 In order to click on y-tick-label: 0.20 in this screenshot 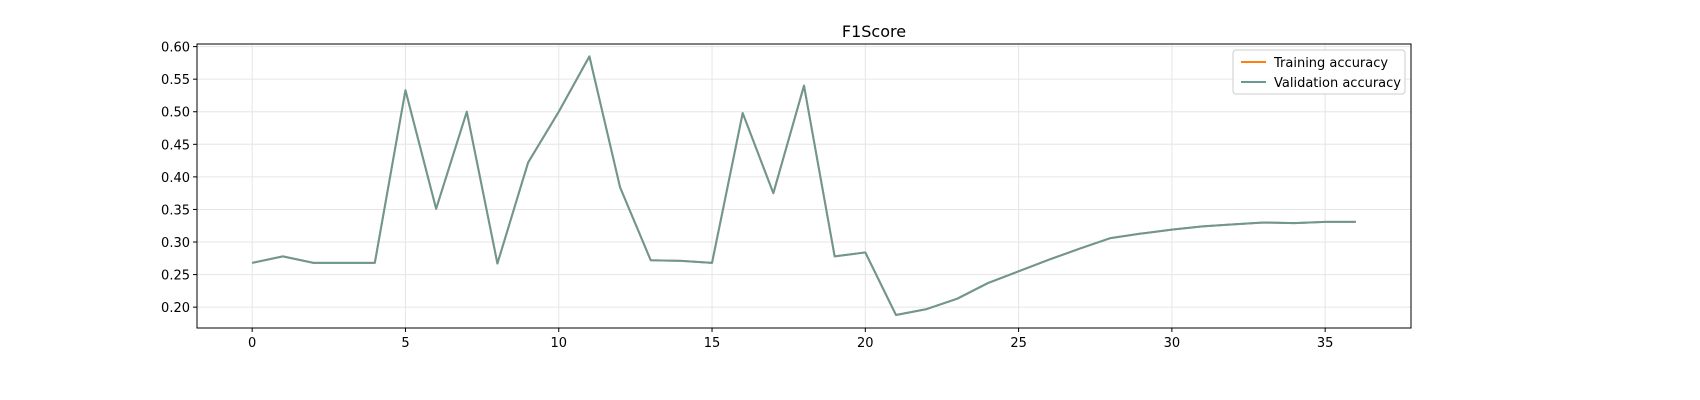, I will do `click(175, 308)`.